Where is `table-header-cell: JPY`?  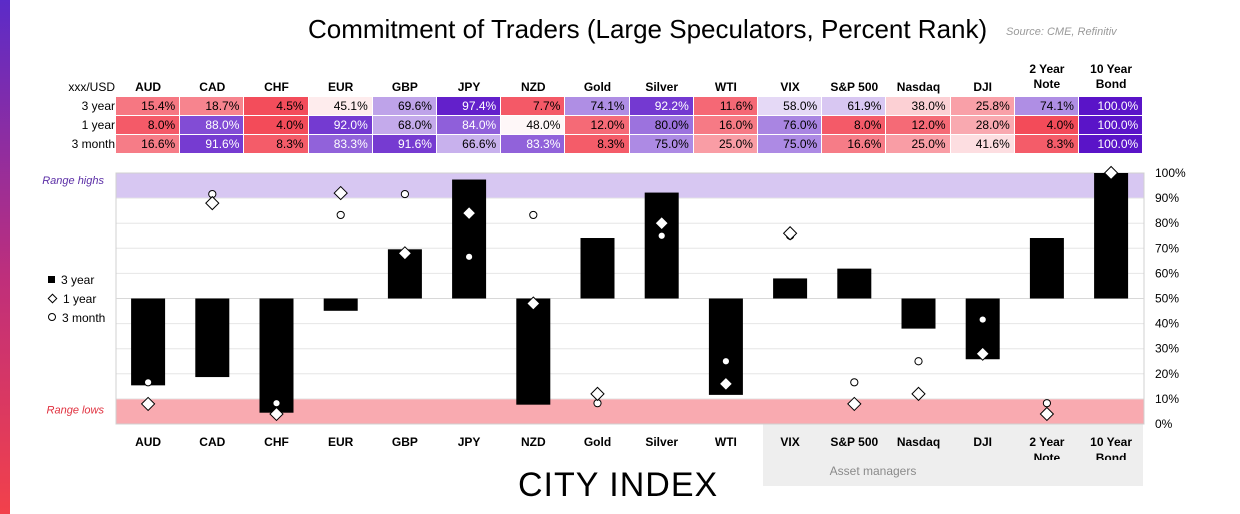
table-header-cell: JPY is located at coordinates (469, 87).